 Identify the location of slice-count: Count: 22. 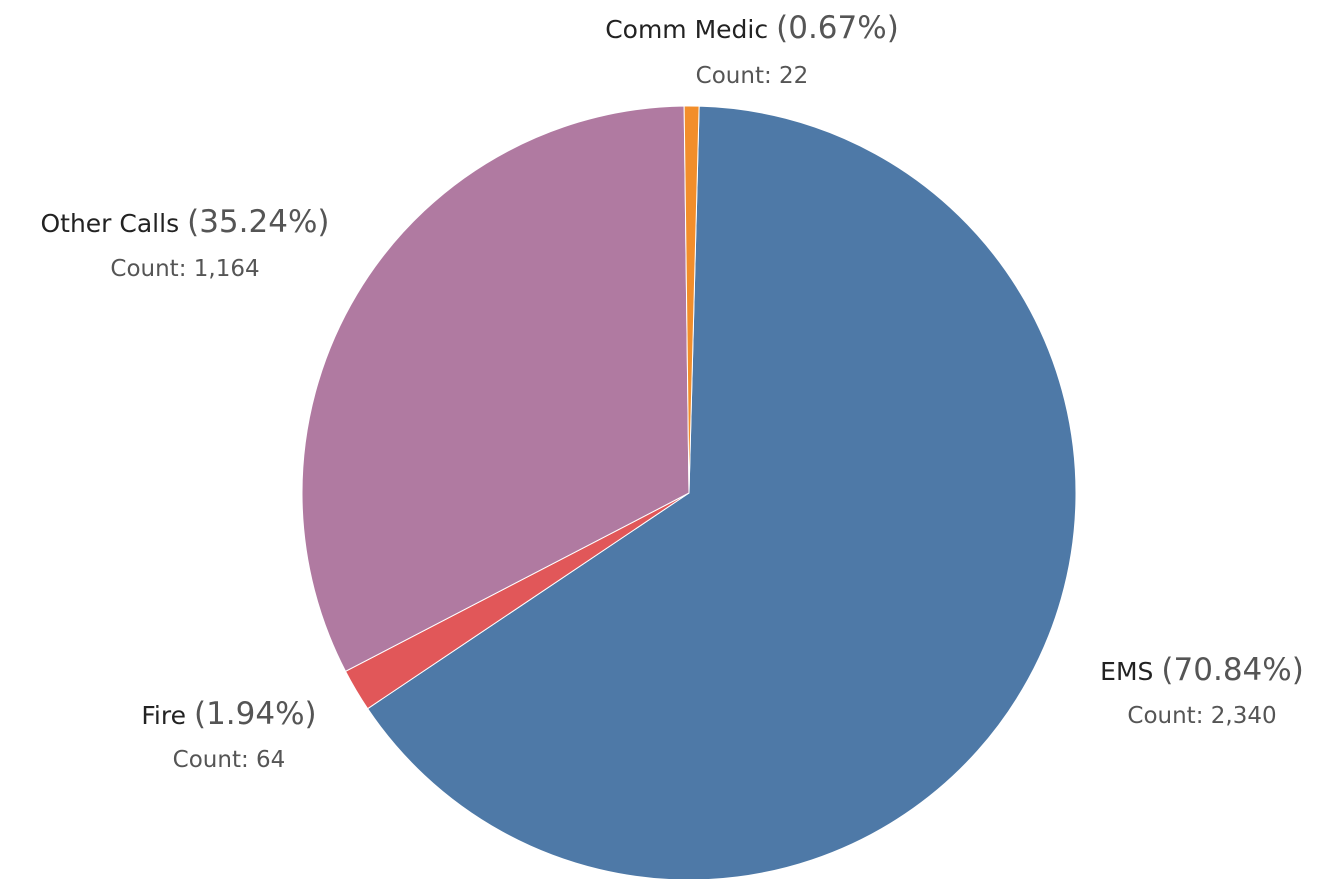
(752, 76).